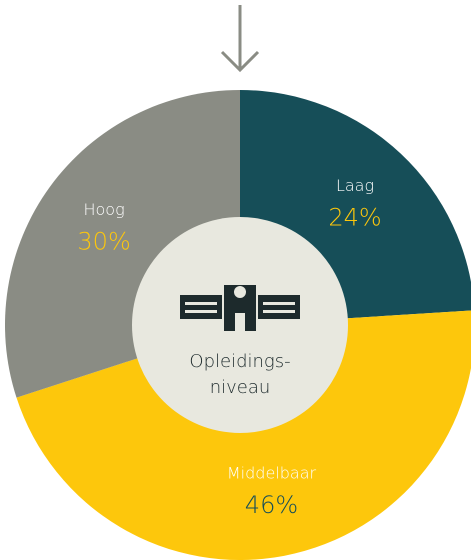  Describe the element at coordinates (239, 361) in the screenshot. I see `center-label: Opleidings-` at that location.